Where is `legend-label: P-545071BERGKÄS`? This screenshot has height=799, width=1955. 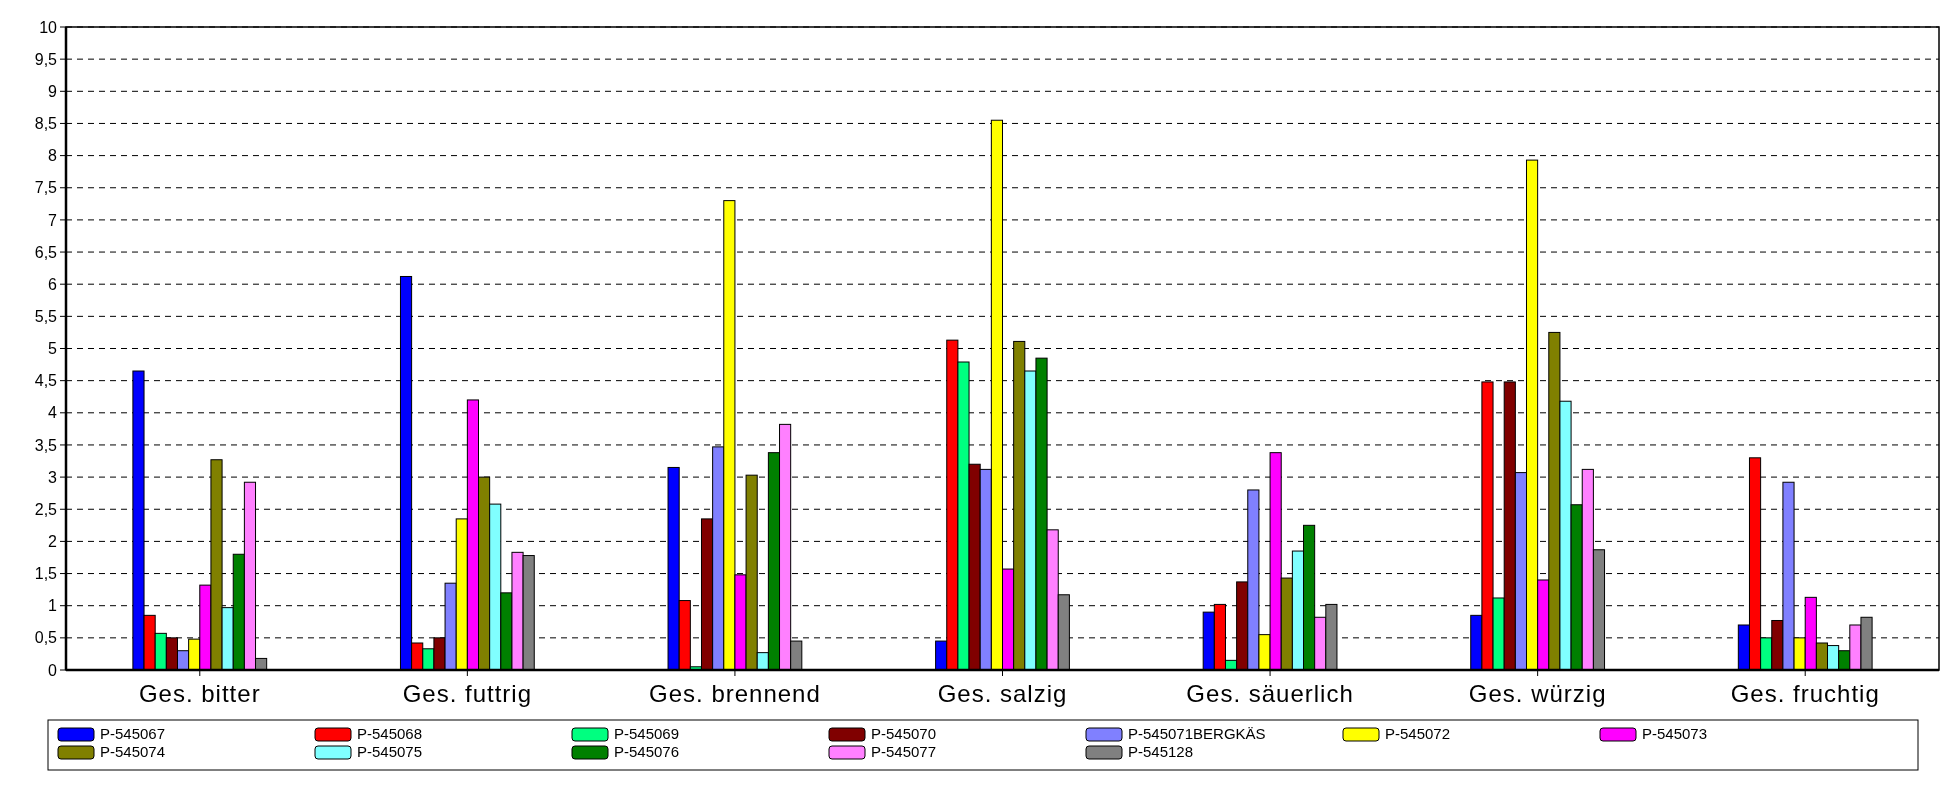
legend-label: P-545071BERGKÄS is located at coordinates (1197, 733).